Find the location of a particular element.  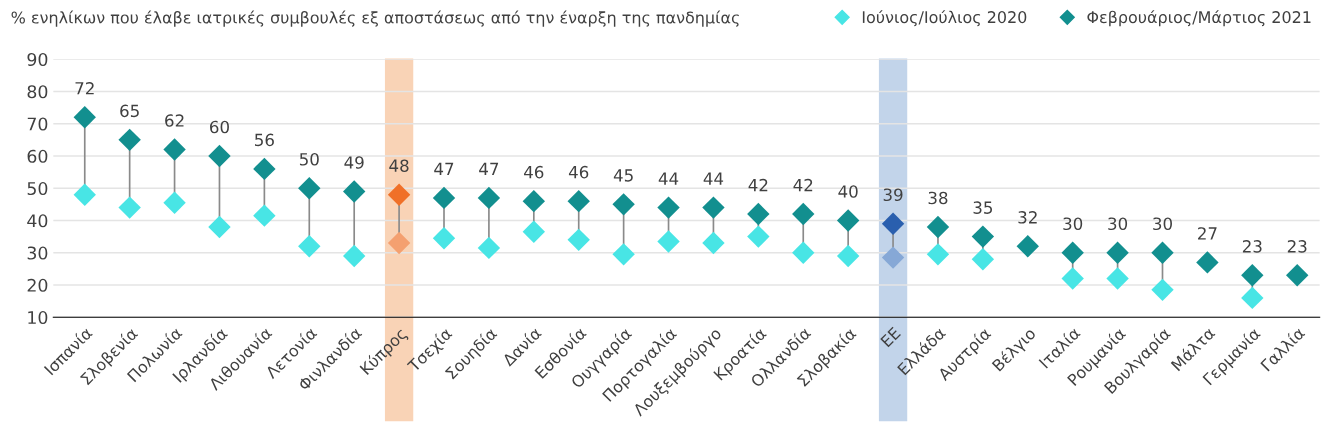

data-label: 32 is located at coordinates (1027, 217).